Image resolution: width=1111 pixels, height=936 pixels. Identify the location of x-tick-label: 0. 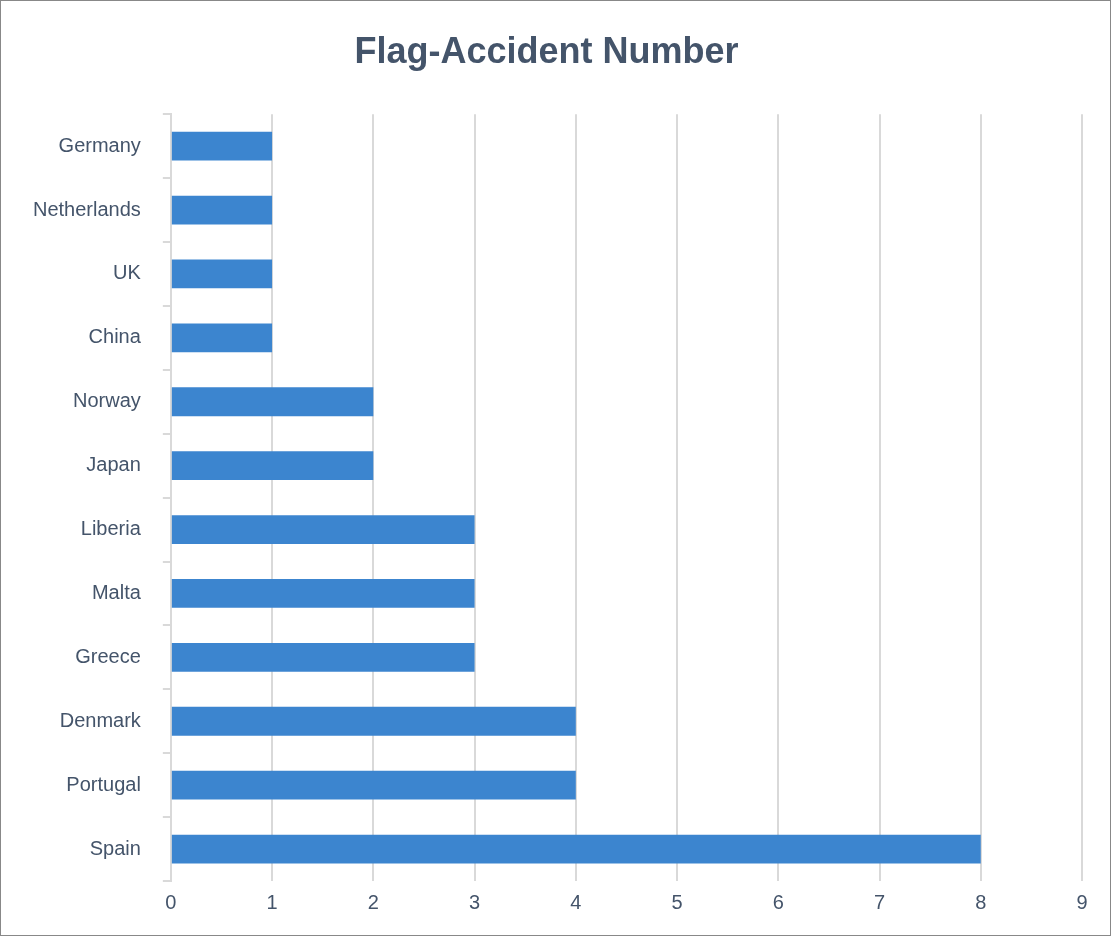
(171, 901).